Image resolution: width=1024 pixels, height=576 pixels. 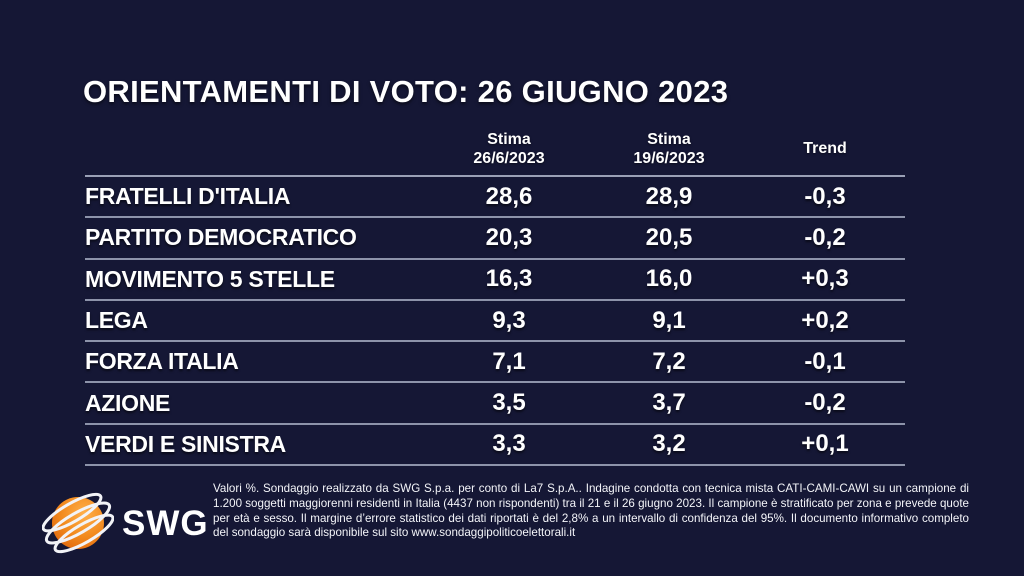 What do you see at coordinates (509, 196) in the screenshot?
I see `stima1-value: 28,6` at bounding box center [509, 196].